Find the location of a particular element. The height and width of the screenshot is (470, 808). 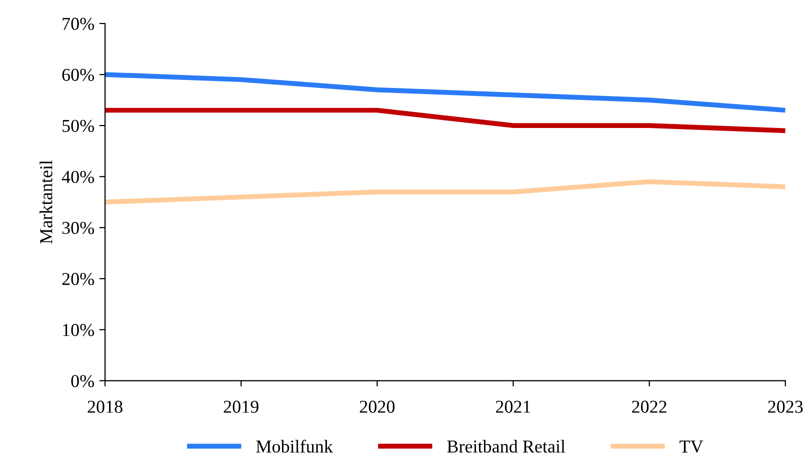

legend-label: Breitband Retail is located at coordinates (506, 446).